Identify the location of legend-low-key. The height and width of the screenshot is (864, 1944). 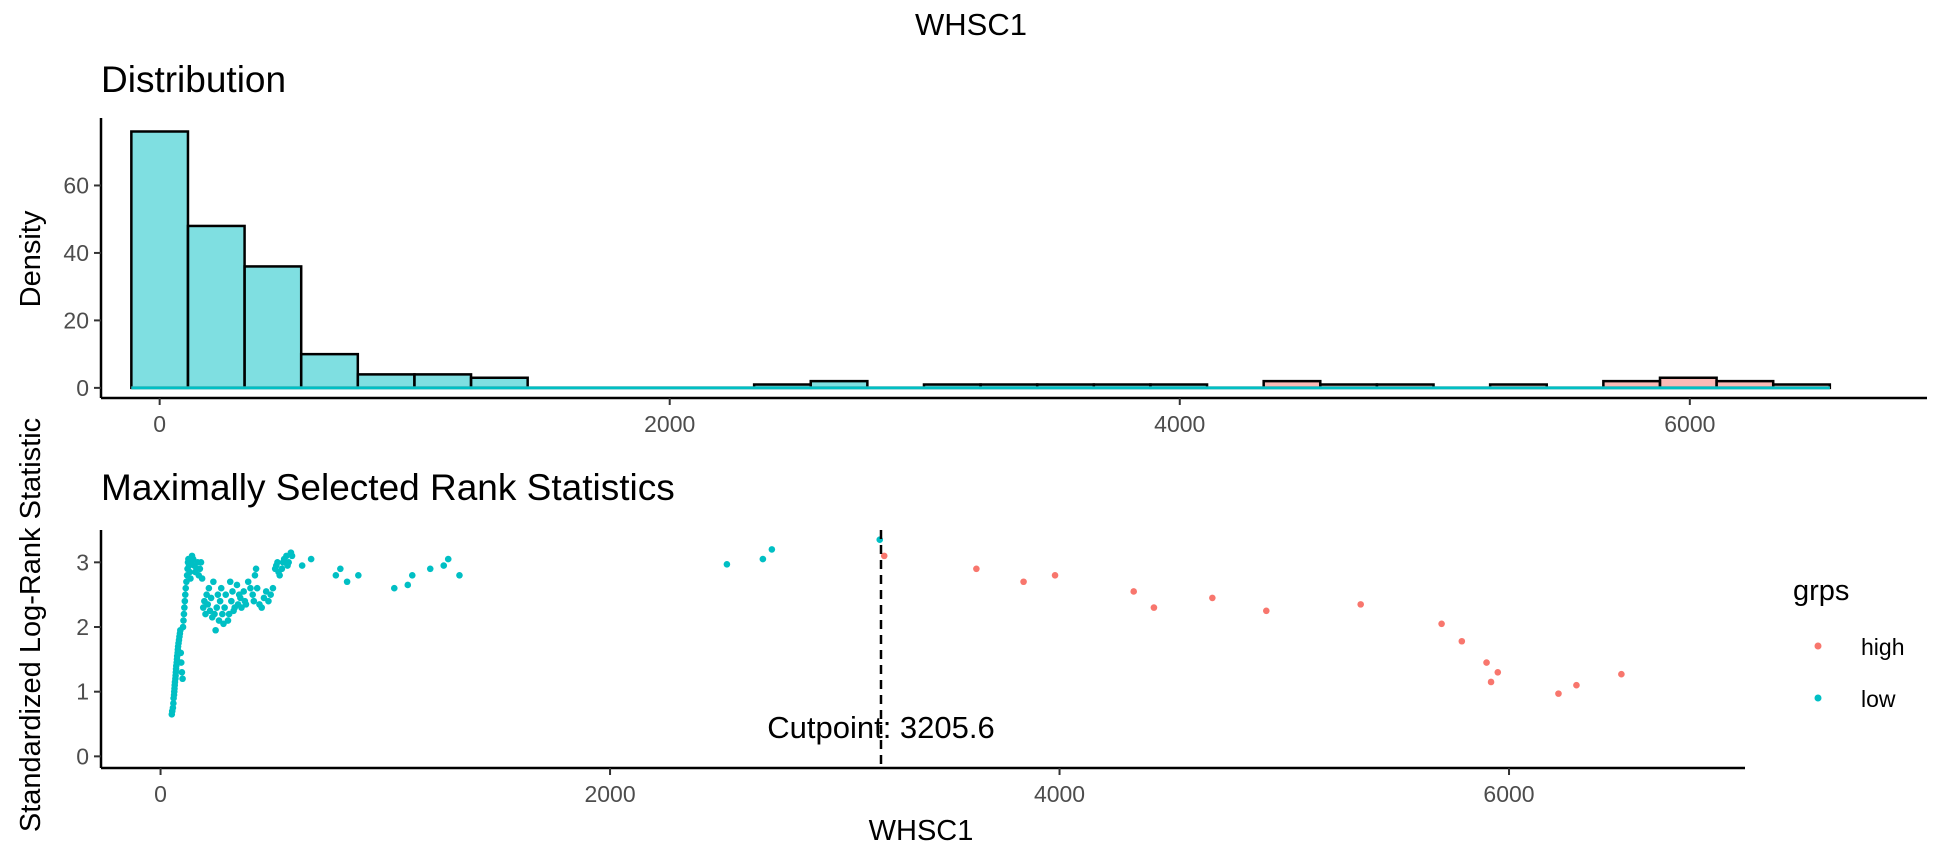
(1818, 698).